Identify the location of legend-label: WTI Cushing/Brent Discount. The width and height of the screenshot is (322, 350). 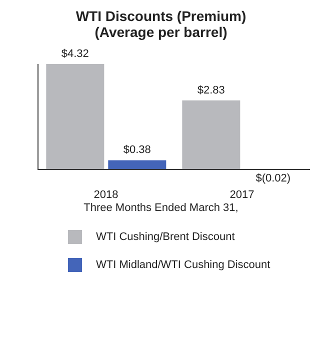
(165, 237).